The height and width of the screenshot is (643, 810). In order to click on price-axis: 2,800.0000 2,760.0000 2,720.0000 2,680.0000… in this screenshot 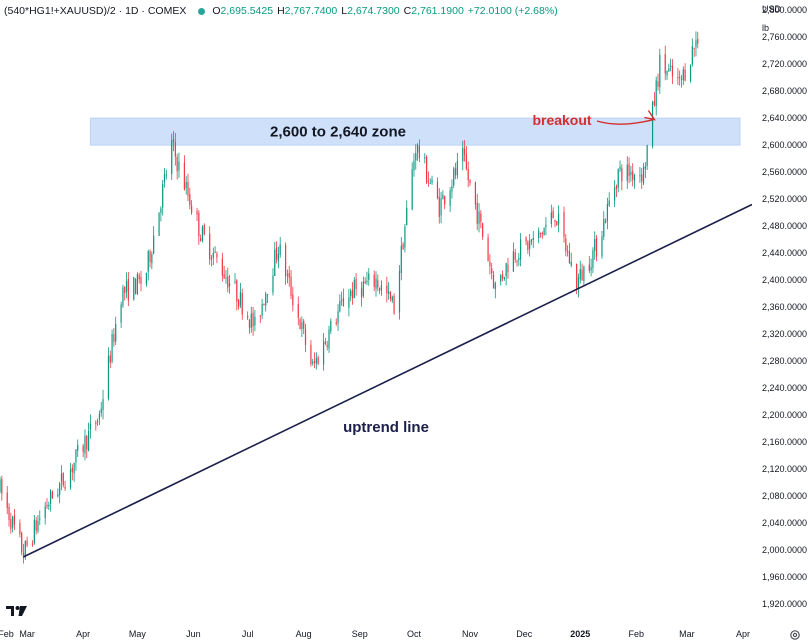, I will do `click(781, 321)`.